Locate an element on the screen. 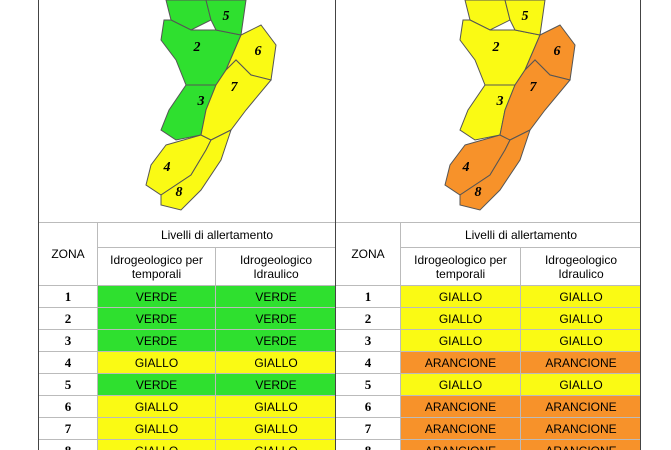 Image resolution: width=671 pixels, height=450 pixels. map: 2 3 4 5 6 7 8 is located at coordinates (211, 105).